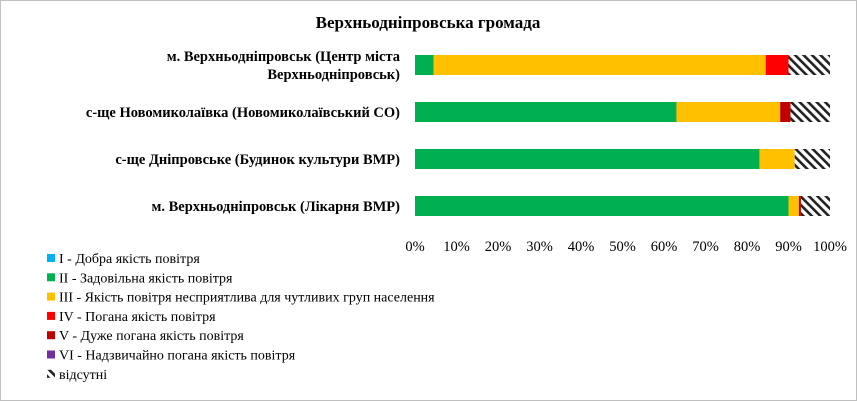  What do you see at coordinates (747, 247) in the screenshot?
I see `x-tick-label-9: 80%` at bounding box center [747, 247].